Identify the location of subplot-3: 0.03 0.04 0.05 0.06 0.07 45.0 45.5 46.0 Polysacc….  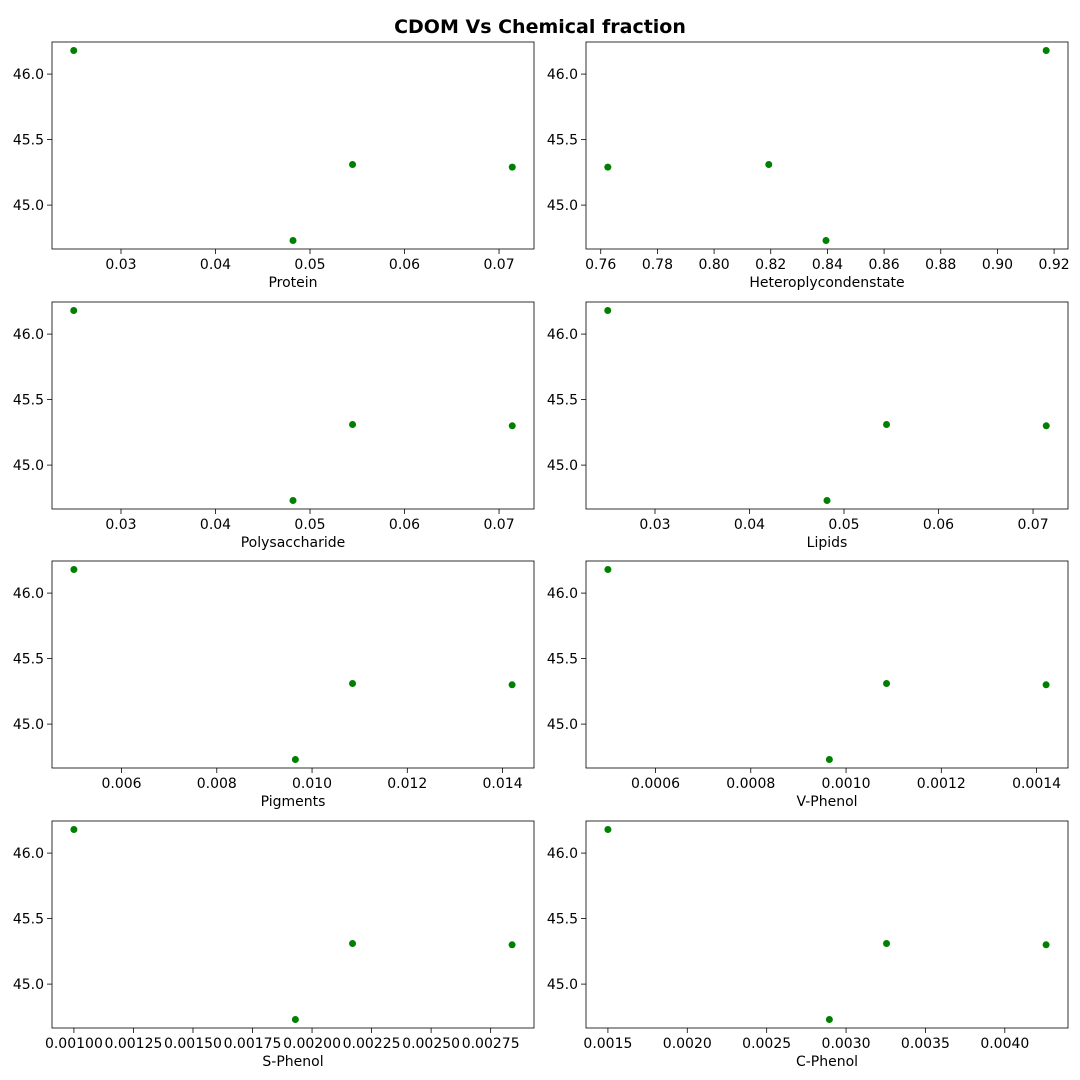
(274, 426).